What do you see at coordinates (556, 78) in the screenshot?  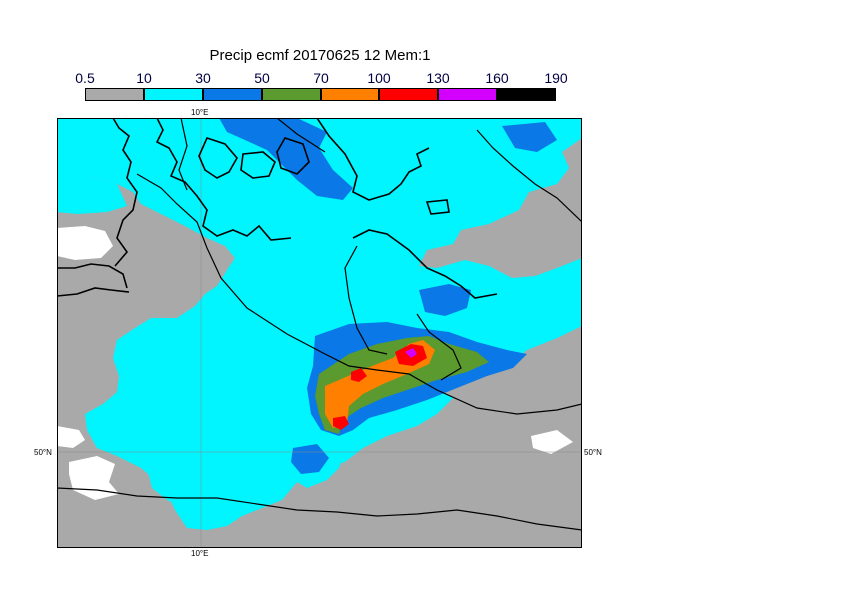 I see `legend-label-9: 190` at bounding box center [556, 78].